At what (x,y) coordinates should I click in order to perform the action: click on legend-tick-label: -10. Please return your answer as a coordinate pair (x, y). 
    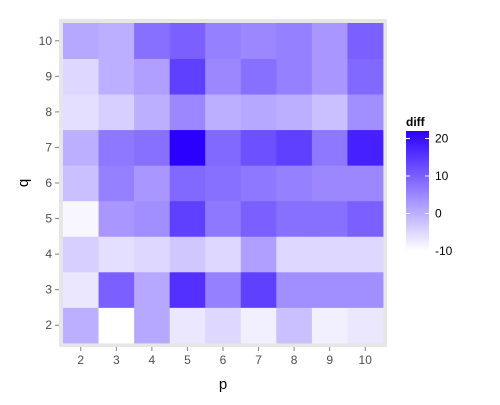
    Looking at the image, I should click on (444, 251).